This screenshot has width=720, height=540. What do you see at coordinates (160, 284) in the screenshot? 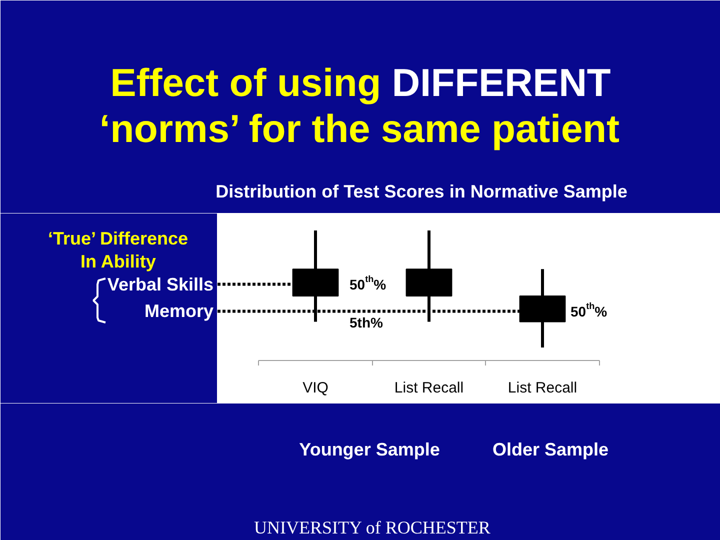
I see `ref-line-label: Verbal Skills` at bounding box center [160, 284].